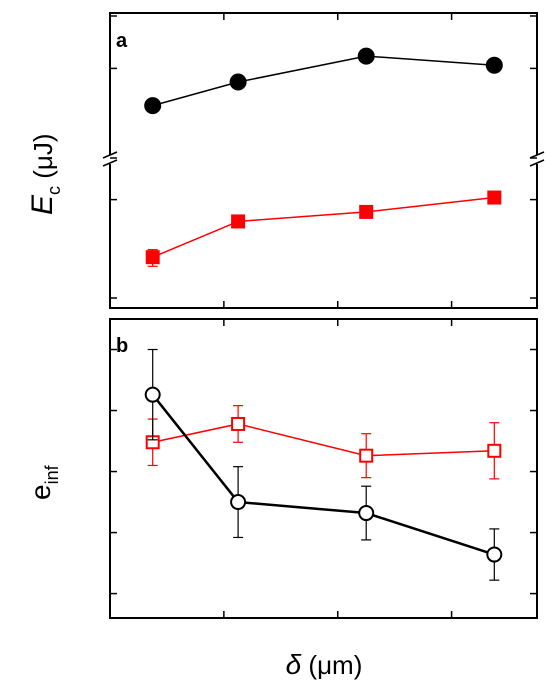 Image resolution: width=547 pixels, height=685 pixels. I want to click on axis-break-left, so click(110, 159).